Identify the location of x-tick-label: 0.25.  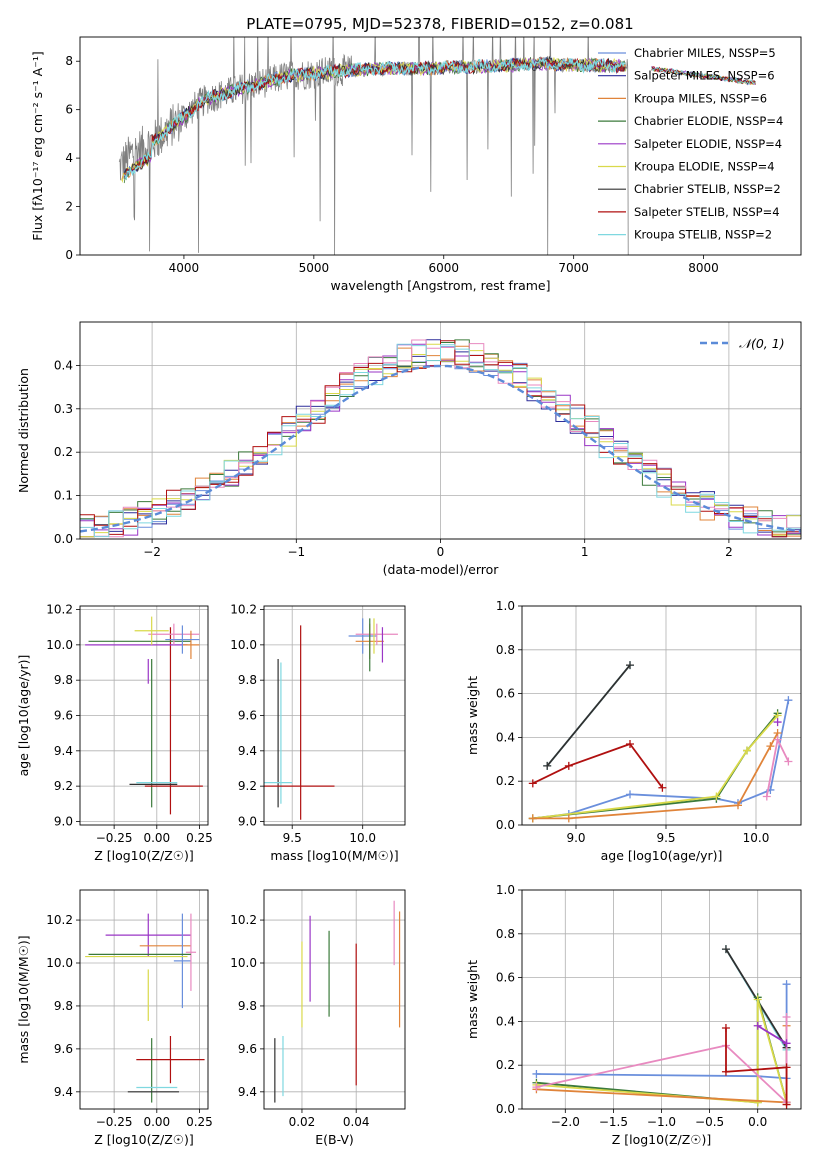
(199, 838).